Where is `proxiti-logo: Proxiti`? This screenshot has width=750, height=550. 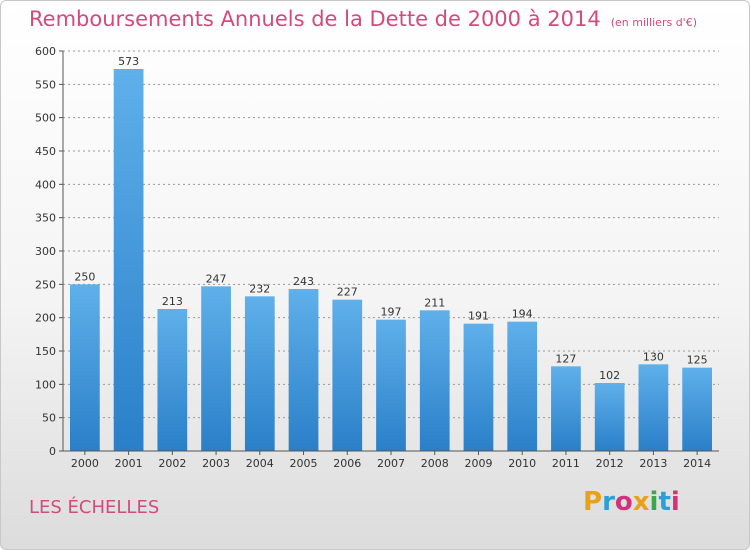
proxiti-logo: Proxiti is located at coordinates (631, 502).